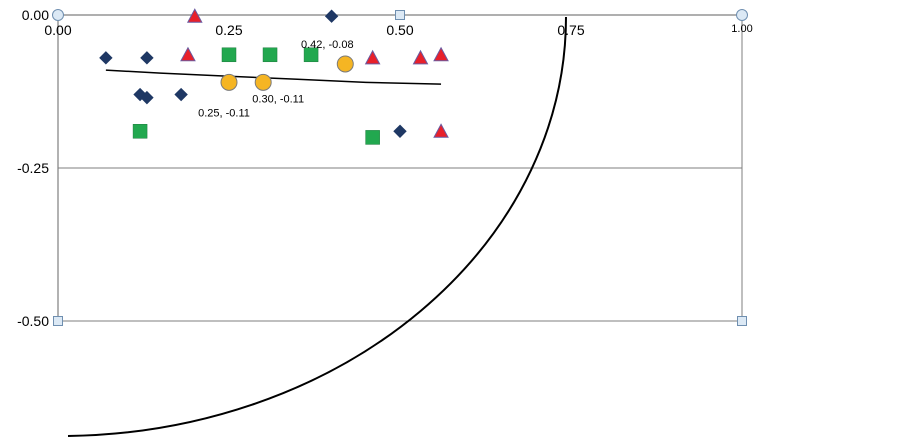 The height and width of the screenshot is (438, 903). Describe the element at coordinates (228, 30) in the screenshot. I see `x-tick-label: 0.25` at that location.